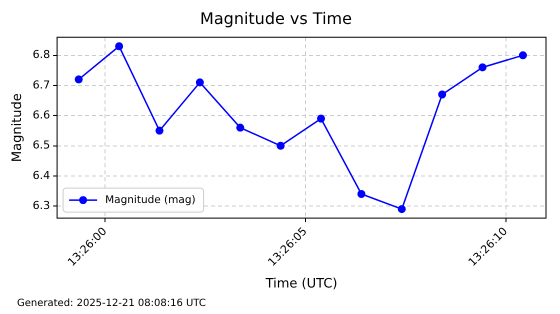  Describe the element at coordinates (41, 85) in the screenshot. I see `y-tick-label: 6.7` at that location.